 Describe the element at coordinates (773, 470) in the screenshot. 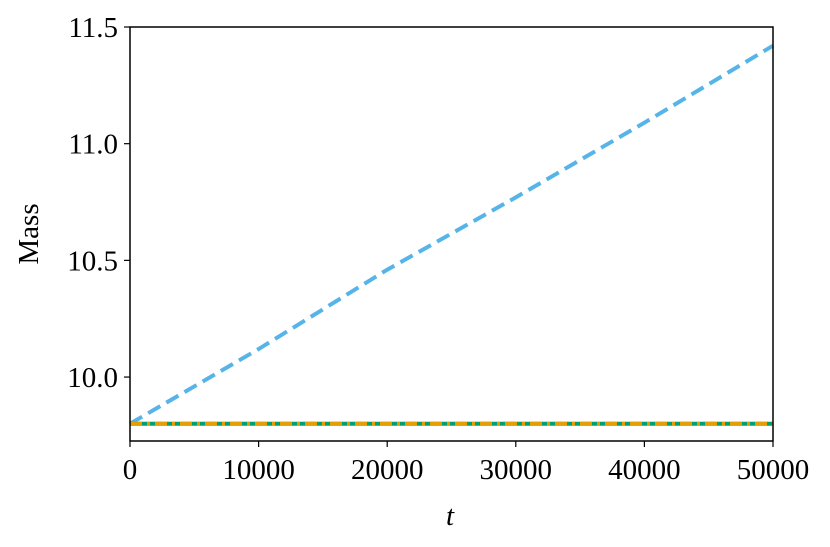

I see `x-tick-label: 50000` at that location.